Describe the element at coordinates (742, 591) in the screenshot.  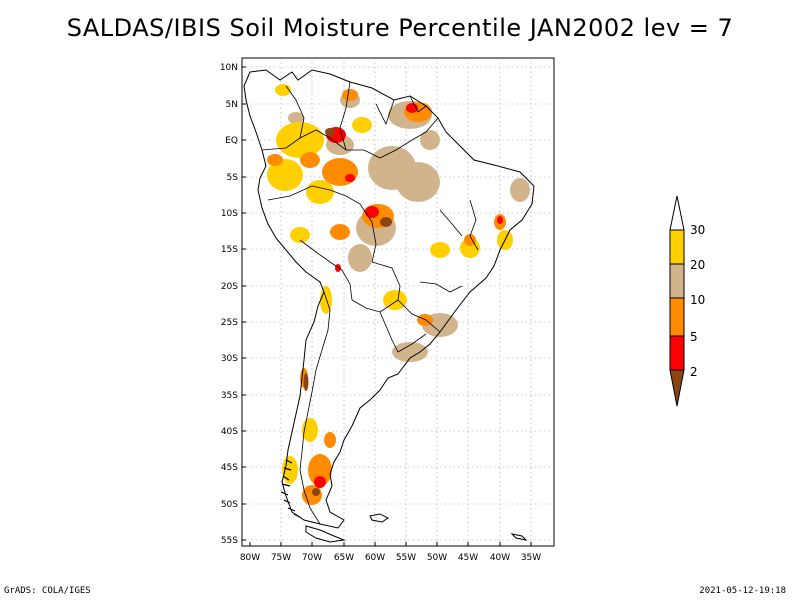
I see `footer-timestamp: 2021-05-12-19:18` at that location.